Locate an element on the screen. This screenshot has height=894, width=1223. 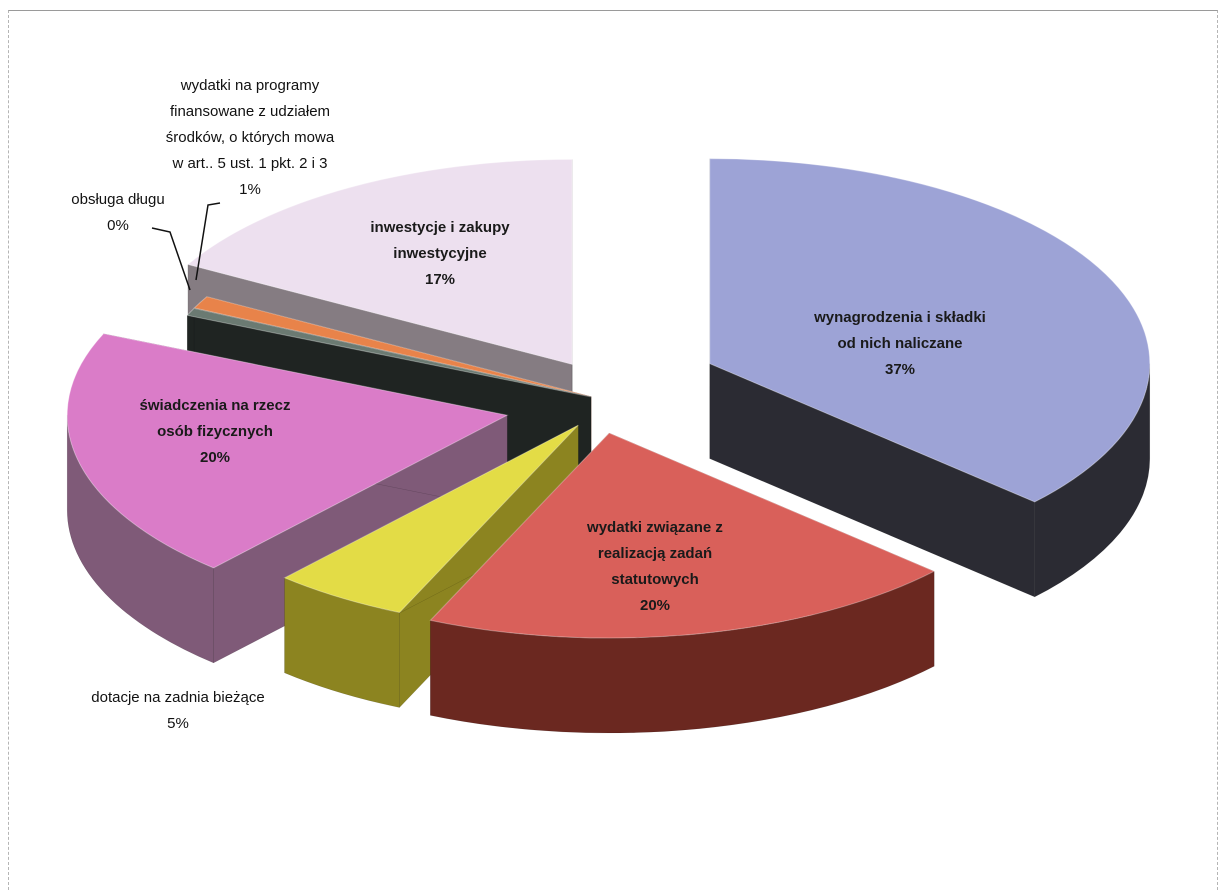
slice-label-line: świadczenia na rzecz is located at coordinates (215, 405).